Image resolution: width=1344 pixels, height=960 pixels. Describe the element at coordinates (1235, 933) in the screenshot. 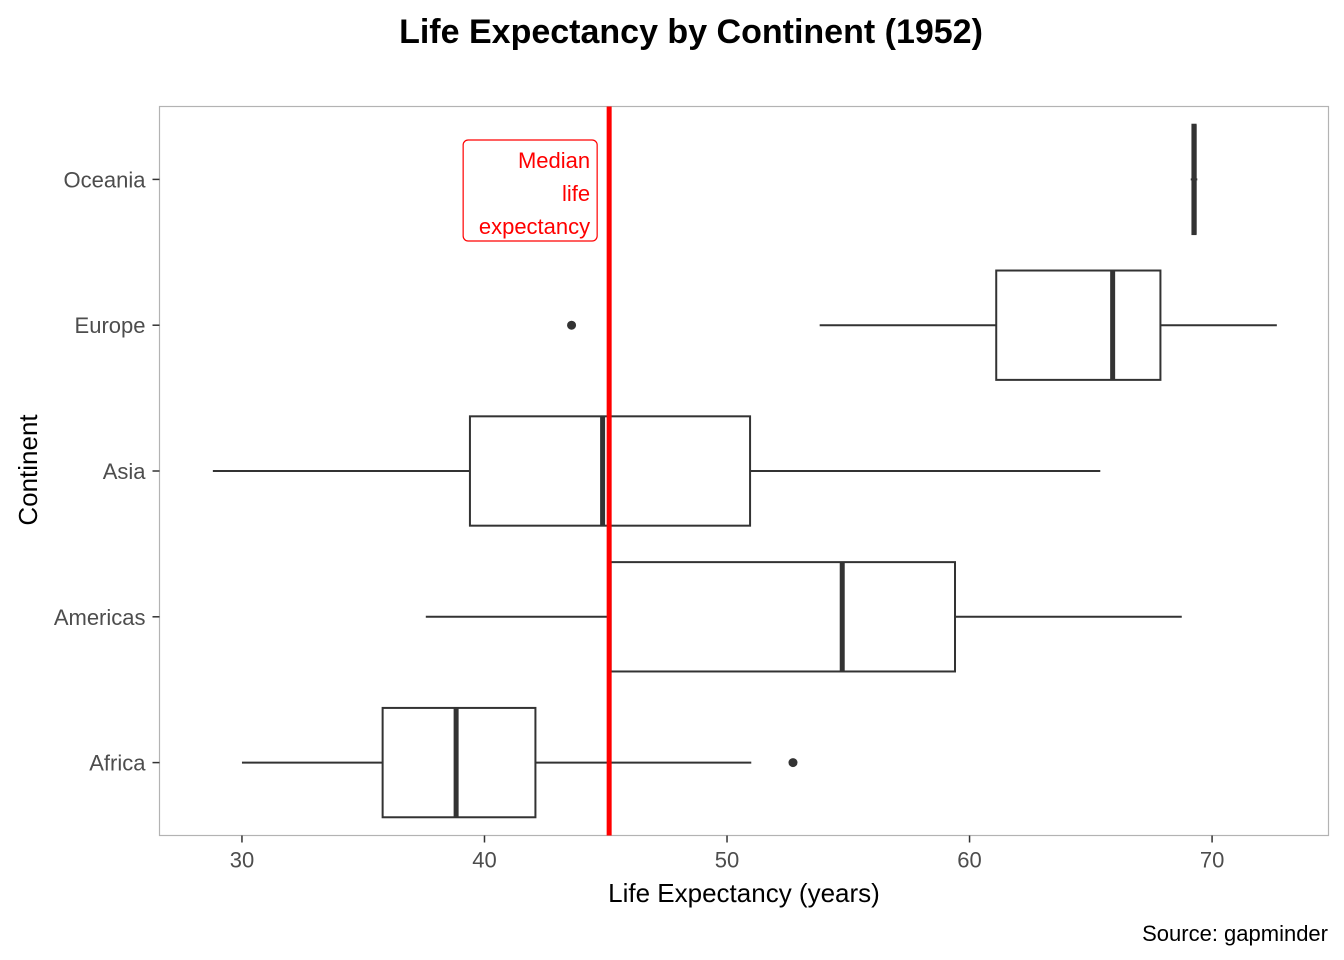

I see `caption: Source: gapminder` at that location.